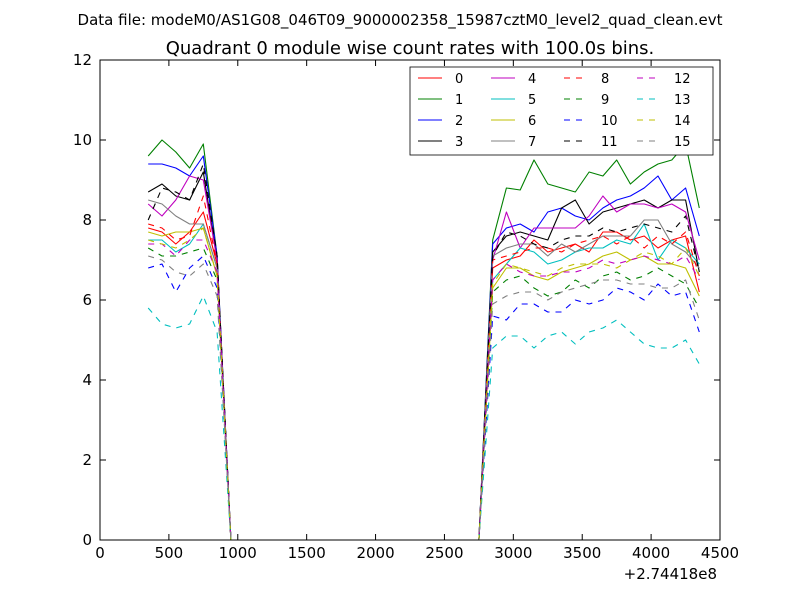 This screenshot has height=600, width=800. Describe the element at coordinates (609, 142) in the screenshot. I see `legend-label-11: 11` at that location.